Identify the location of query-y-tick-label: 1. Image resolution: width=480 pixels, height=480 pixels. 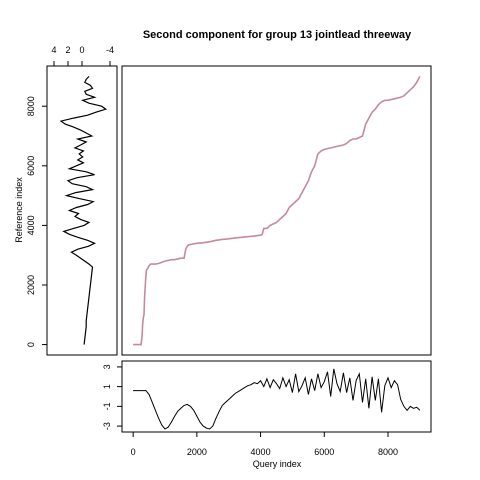
(107, 386).